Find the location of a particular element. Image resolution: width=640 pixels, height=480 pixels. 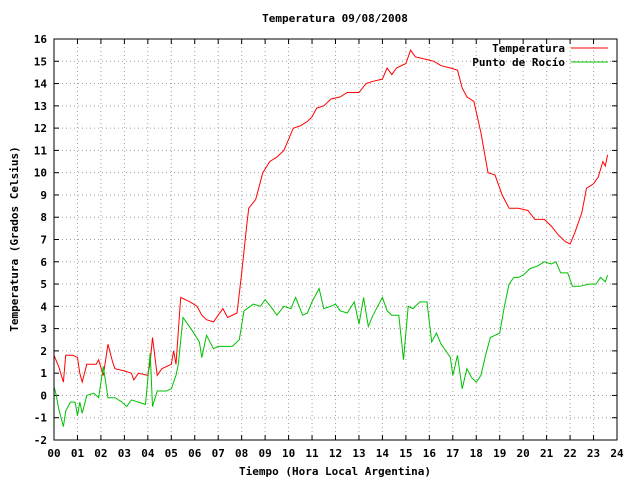

x-tick-label: 04 is located at coordinates (148, 453).